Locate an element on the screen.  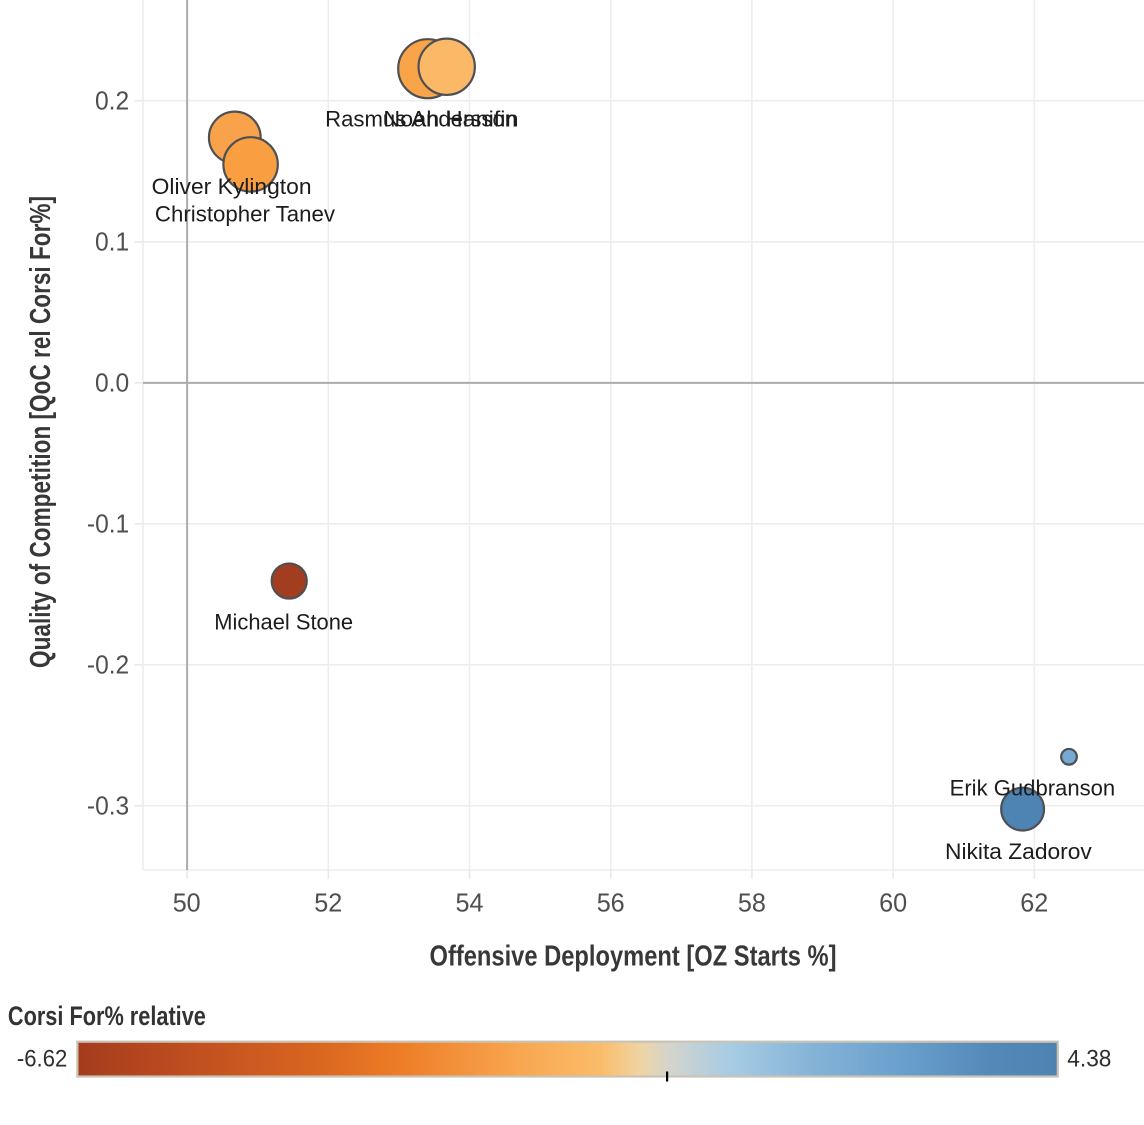
svg-text: 0.1 is located at coordinates (112, 242).